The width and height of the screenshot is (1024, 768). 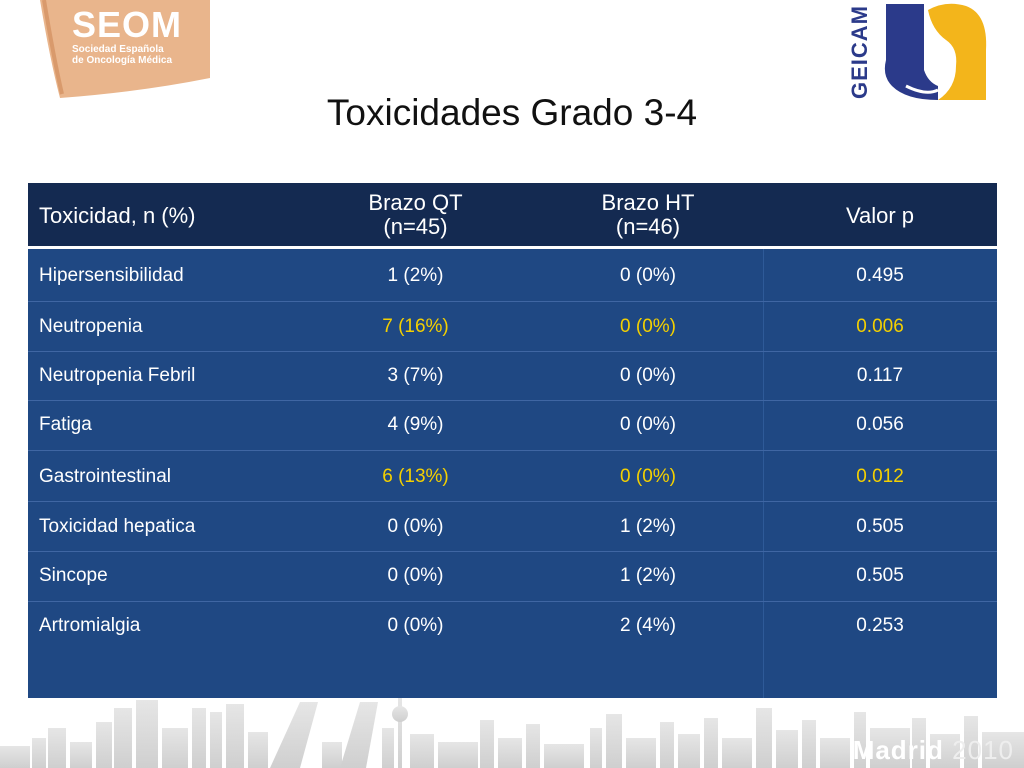 I want to click on row-qt: 7 (16%), so click(x=415, y=326).